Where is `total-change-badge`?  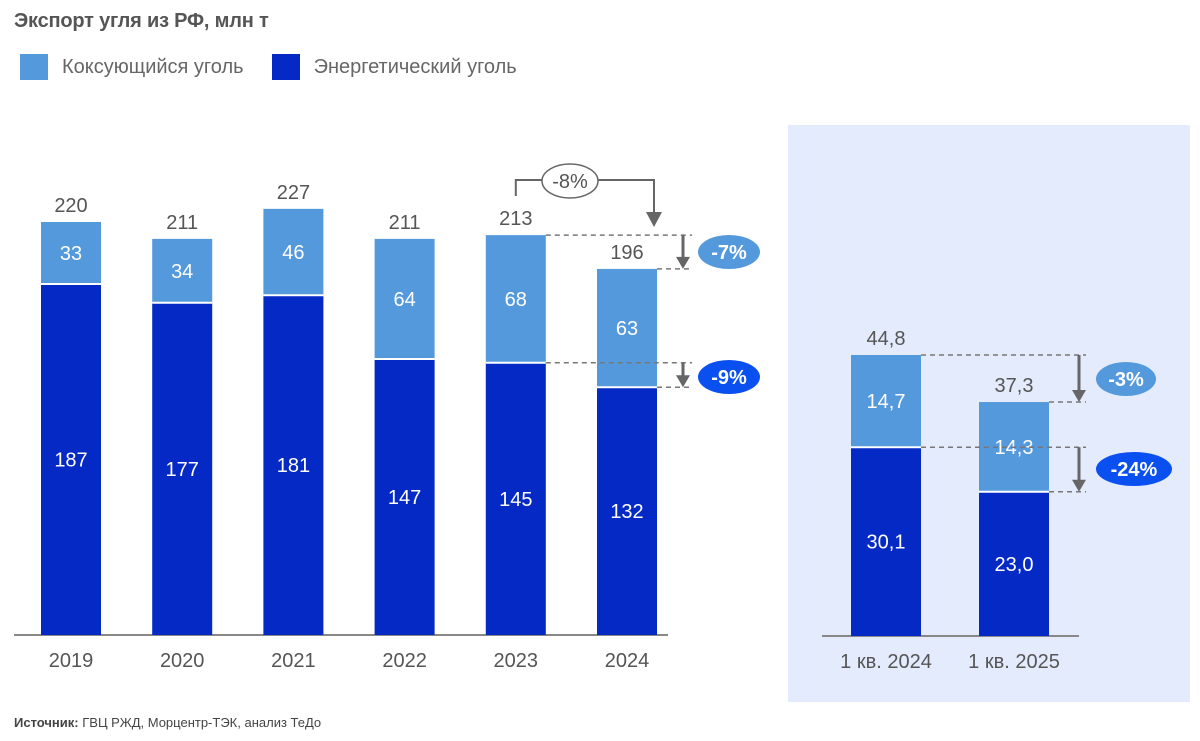
total-change-badge is located at coordinates (570, 181).